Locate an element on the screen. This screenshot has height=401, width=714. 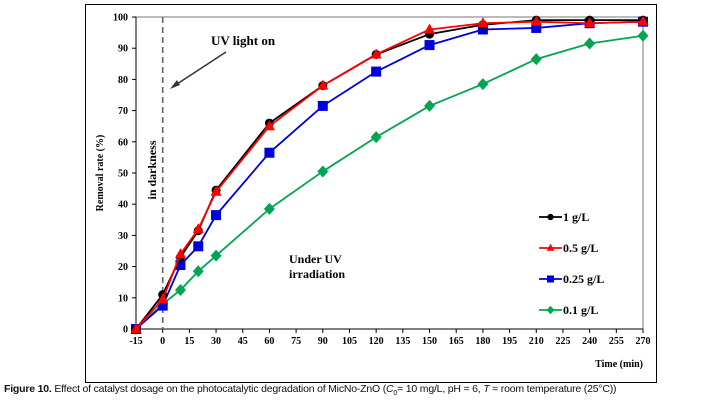
x-tick-label: 225 is located at coordinates (562, 341).